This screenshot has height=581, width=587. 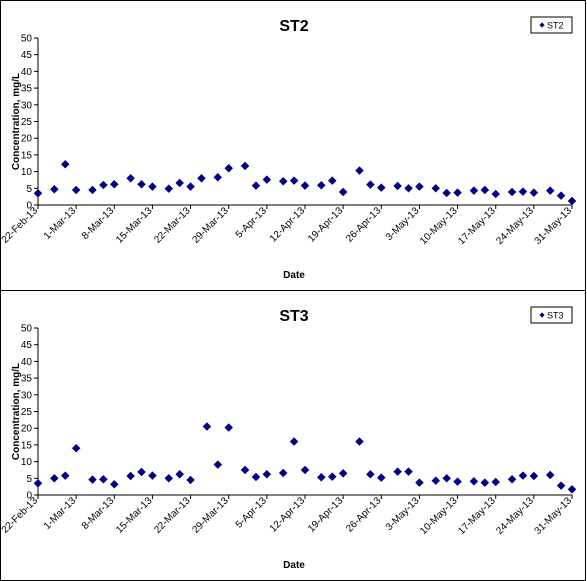 I want to click on x-tick-label: 17-May-13, so click(x=477, y=516).